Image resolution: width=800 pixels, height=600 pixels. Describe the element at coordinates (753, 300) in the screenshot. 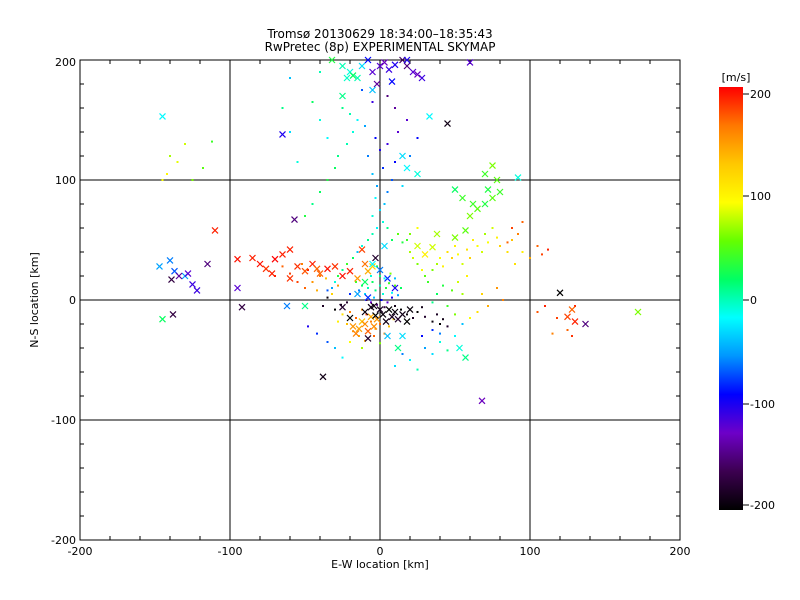

I see `colorbar-tick-label: 0` at that location.